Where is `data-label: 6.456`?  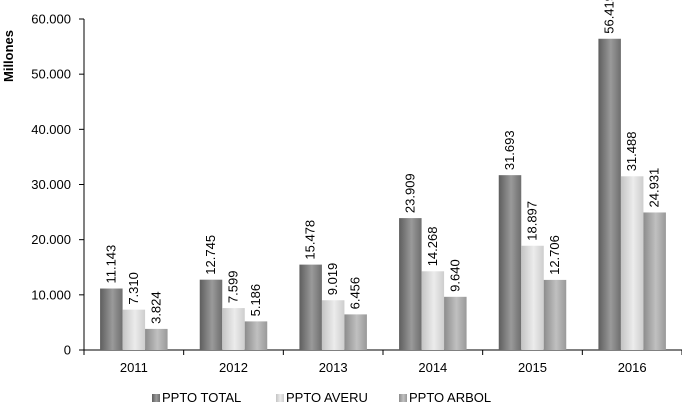 data-label: 6.456 is located at coordinates (355, 293).